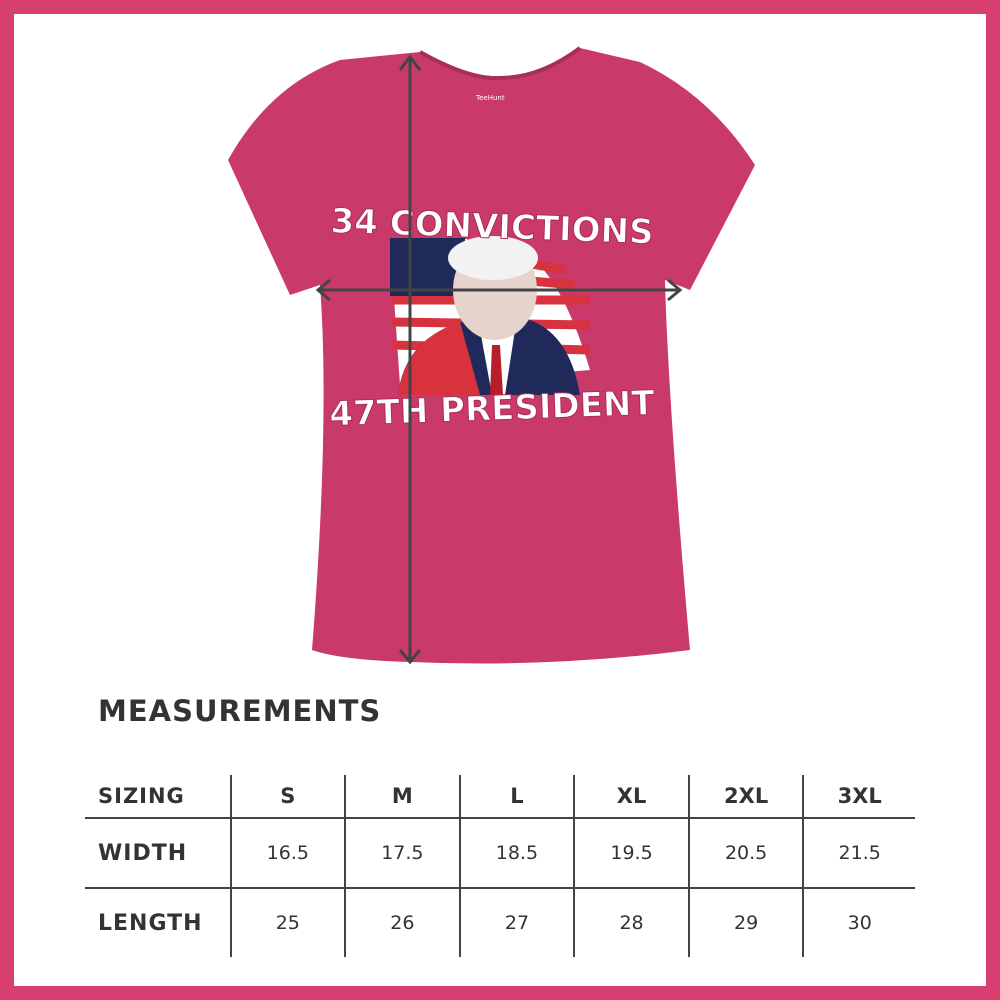  What do you see at coordinates (516, 796) in the screenshot?
I see `size-header: L` at bounding box center [516, 796].